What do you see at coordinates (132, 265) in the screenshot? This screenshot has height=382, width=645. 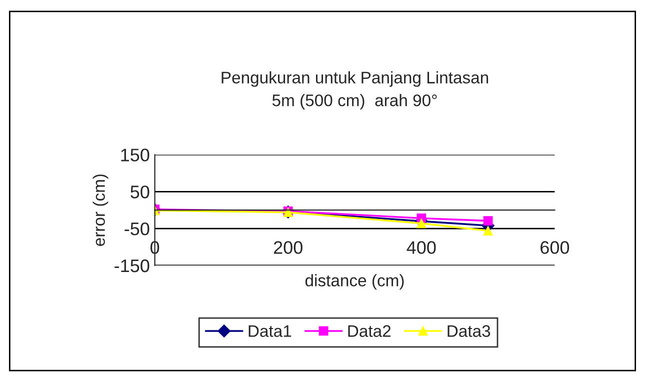 I see `y-tick-label: -150` at bounding box center [132, 265].